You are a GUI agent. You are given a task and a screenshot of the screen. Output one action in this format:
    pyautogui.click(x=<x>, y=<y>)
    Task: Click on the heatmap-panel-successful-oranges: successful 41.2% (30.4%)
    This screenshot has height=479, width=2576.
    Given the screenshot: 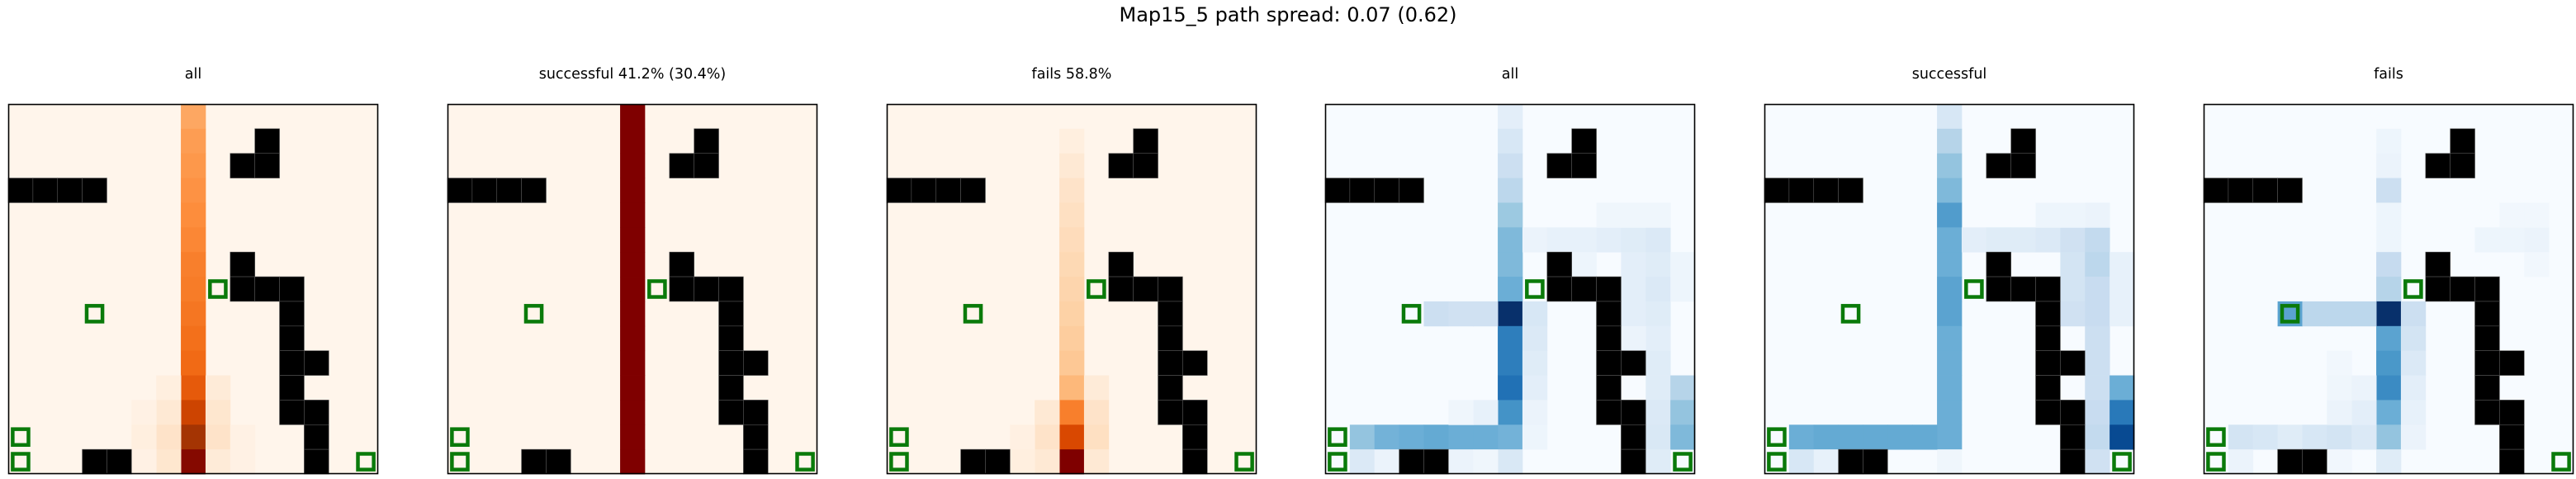 What is the action you would take?
    pyautogui.click(x=632, y=239)
    